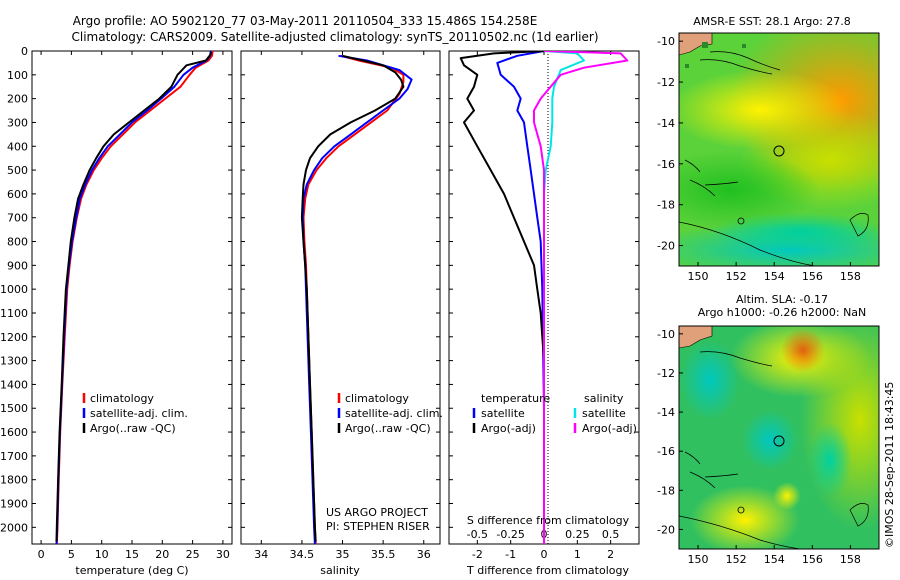 This screenshot has width=900, height=580. What do you see at coordinates (14, 361) in the screenshot?
I see `y-tick-label: 1300` at bounding box center [14, 361].